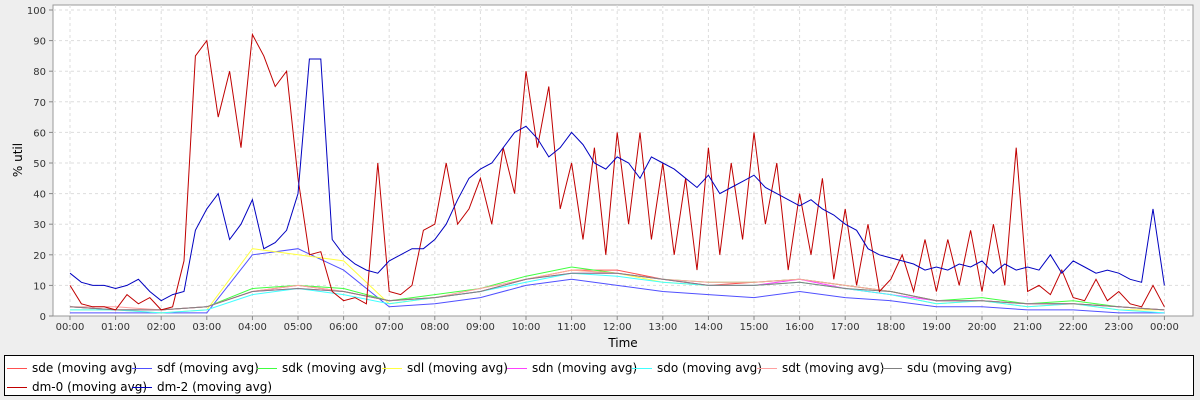 This screenshot has width=1200, height=400. I want to click on y-axis-label: % util, so click(18, 160).